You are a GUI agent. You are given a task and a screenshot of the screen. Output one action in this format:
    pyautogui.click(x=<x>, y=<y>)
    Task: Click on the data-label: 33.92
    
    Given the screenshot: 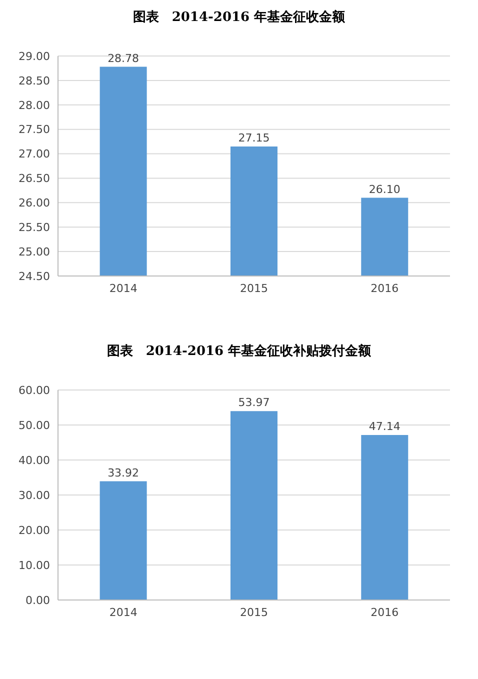 What is the action you would take?
    pyautogui.click(x=124, y=473)
    